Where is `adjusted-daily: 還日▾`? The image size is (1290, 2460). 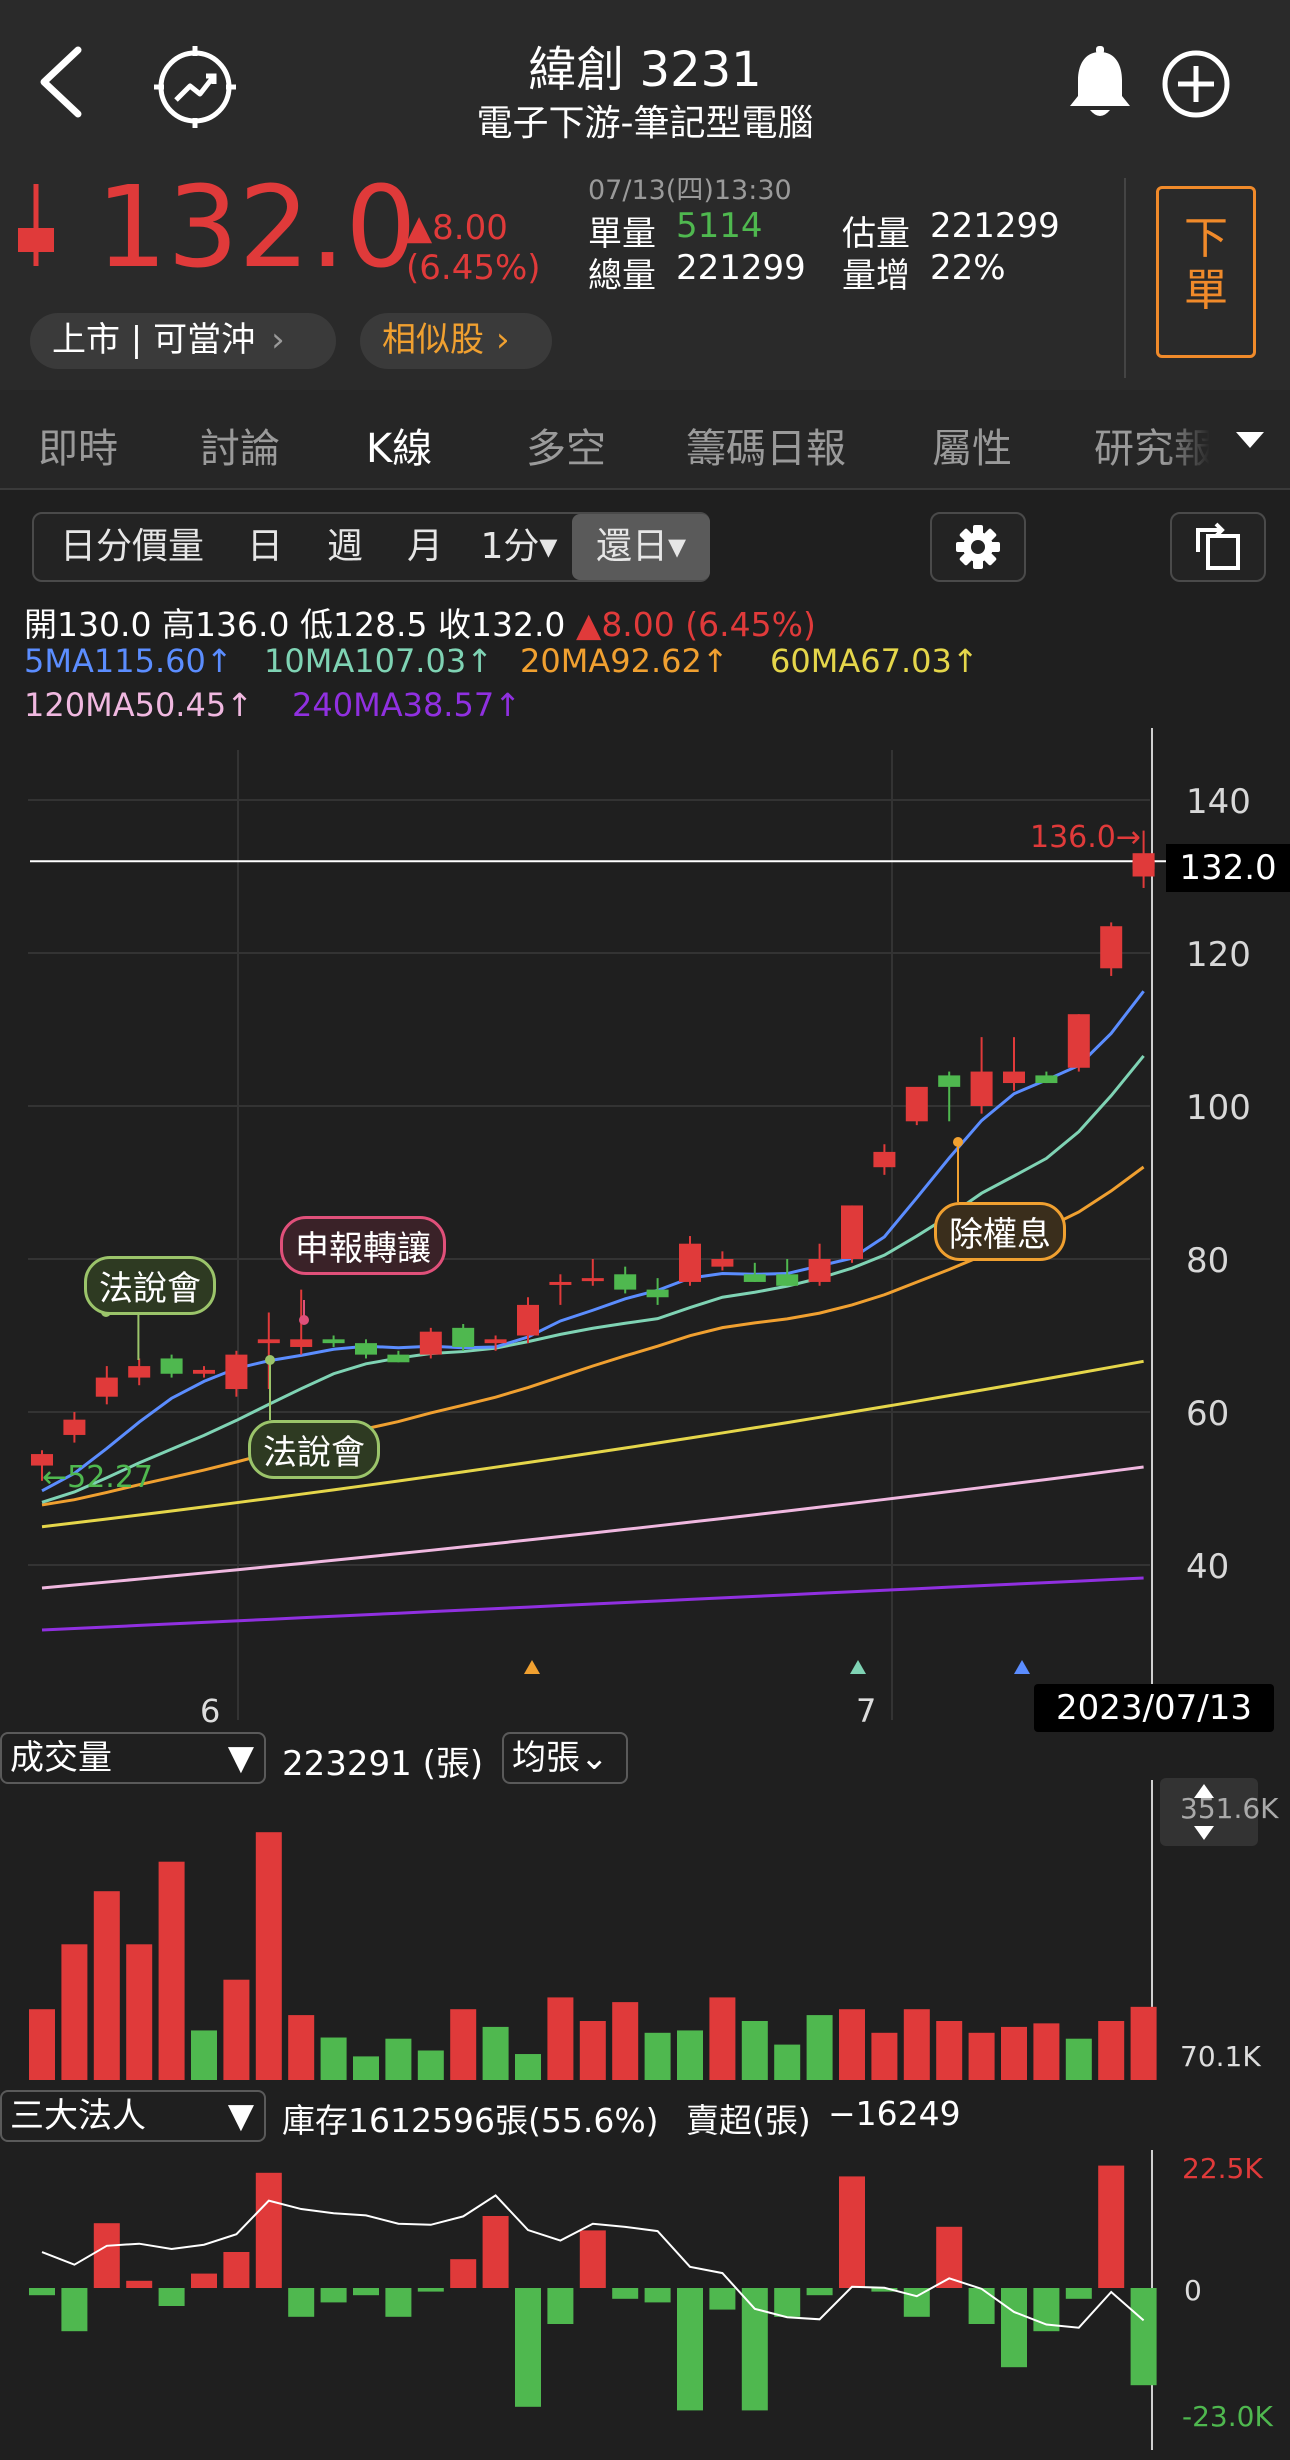 adjusted-daily: 還日▾ is located at coordinates (641, 547).